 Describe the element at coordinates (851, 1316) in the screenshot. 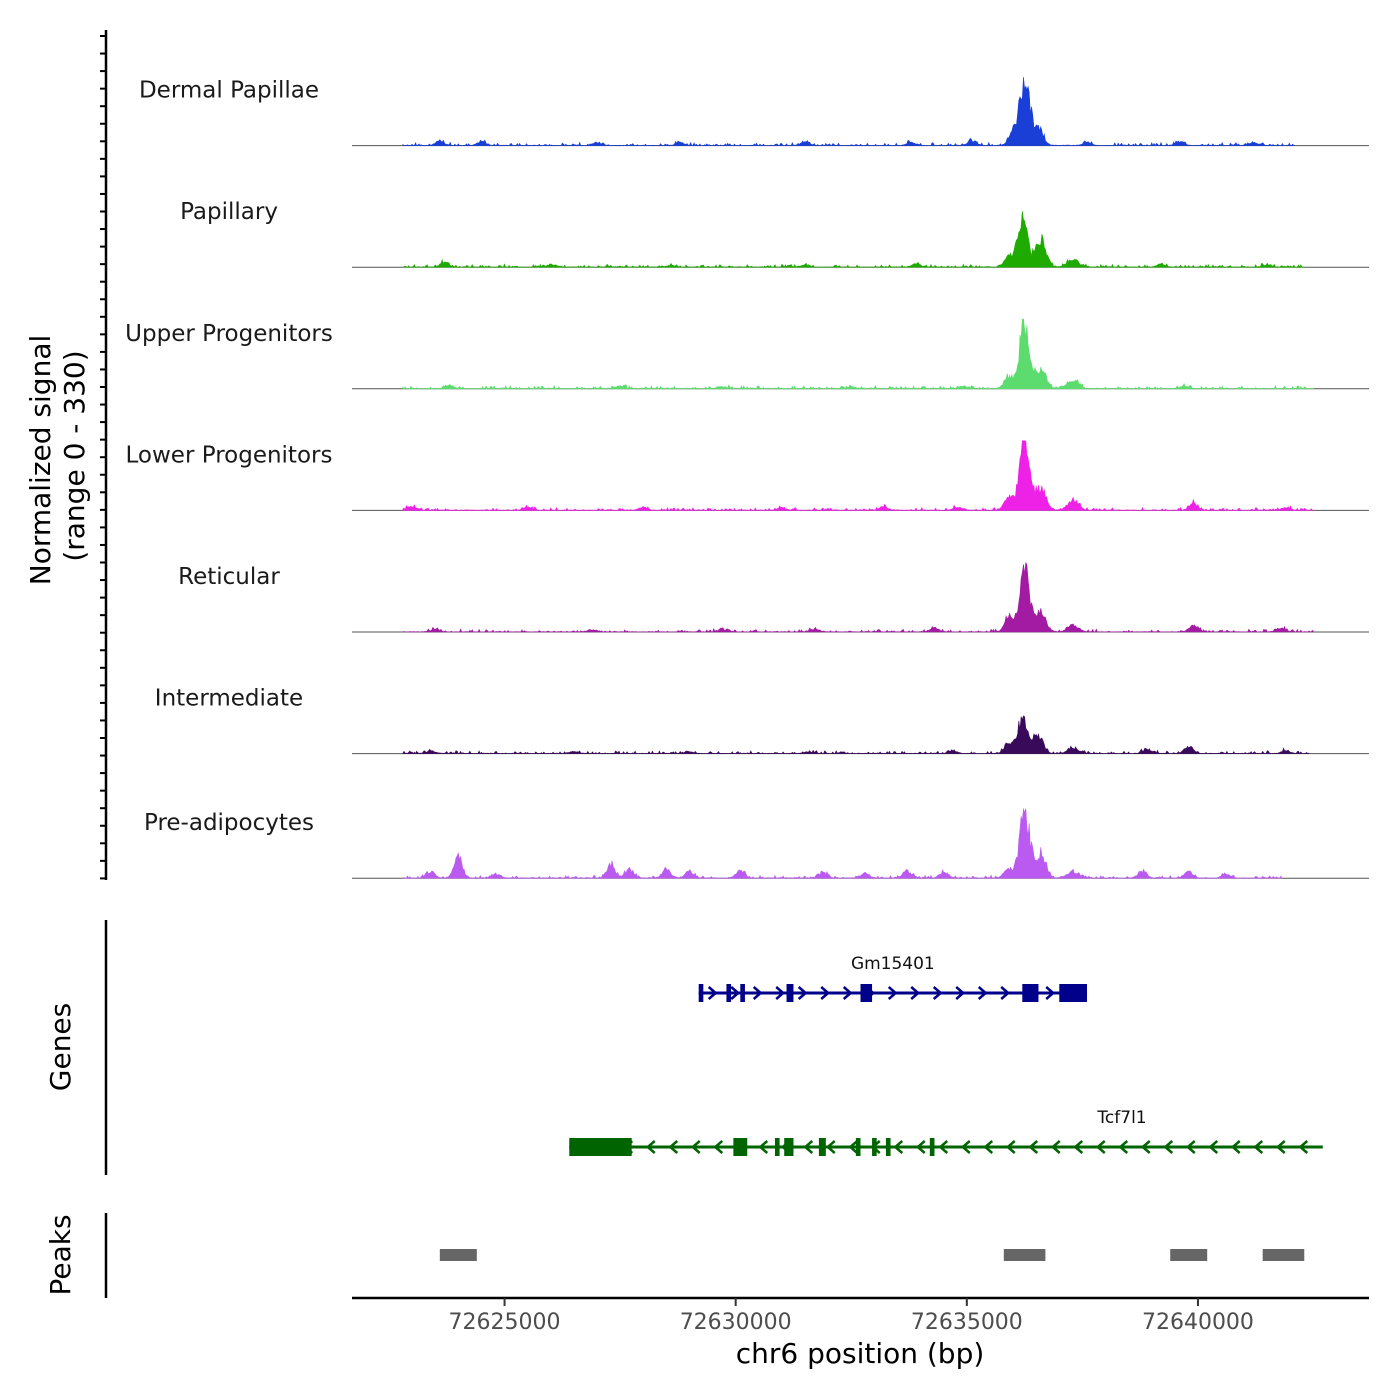

I see `x-axis-ticks: 72625000 72630000 72635000 72640000` at that location.